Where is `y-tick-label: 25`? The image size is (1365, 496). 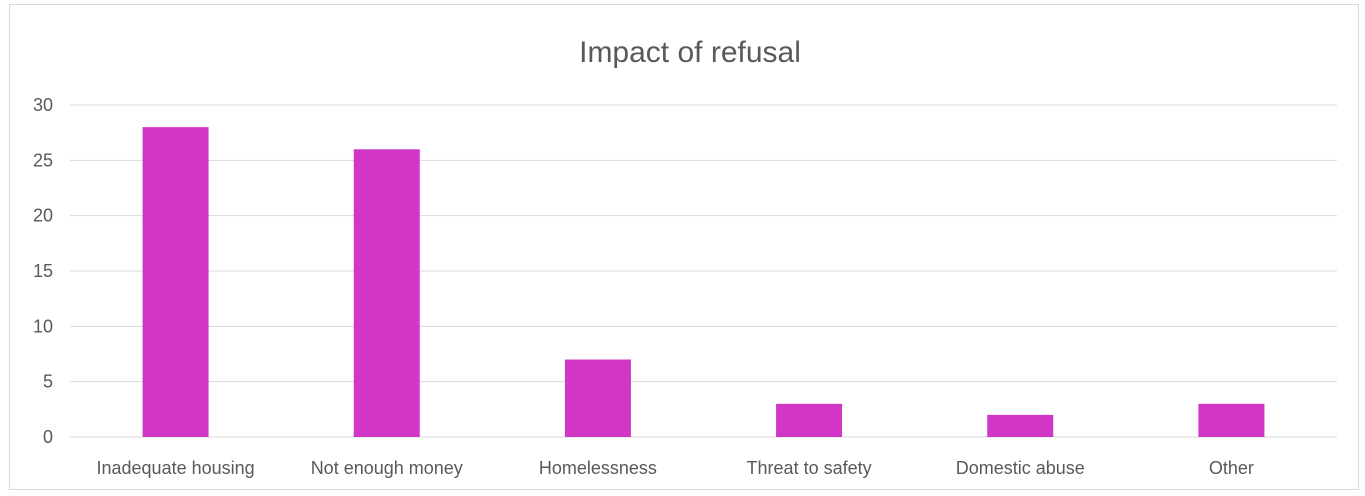
y-tick-label: 25 is located at coordinates (43, 160).